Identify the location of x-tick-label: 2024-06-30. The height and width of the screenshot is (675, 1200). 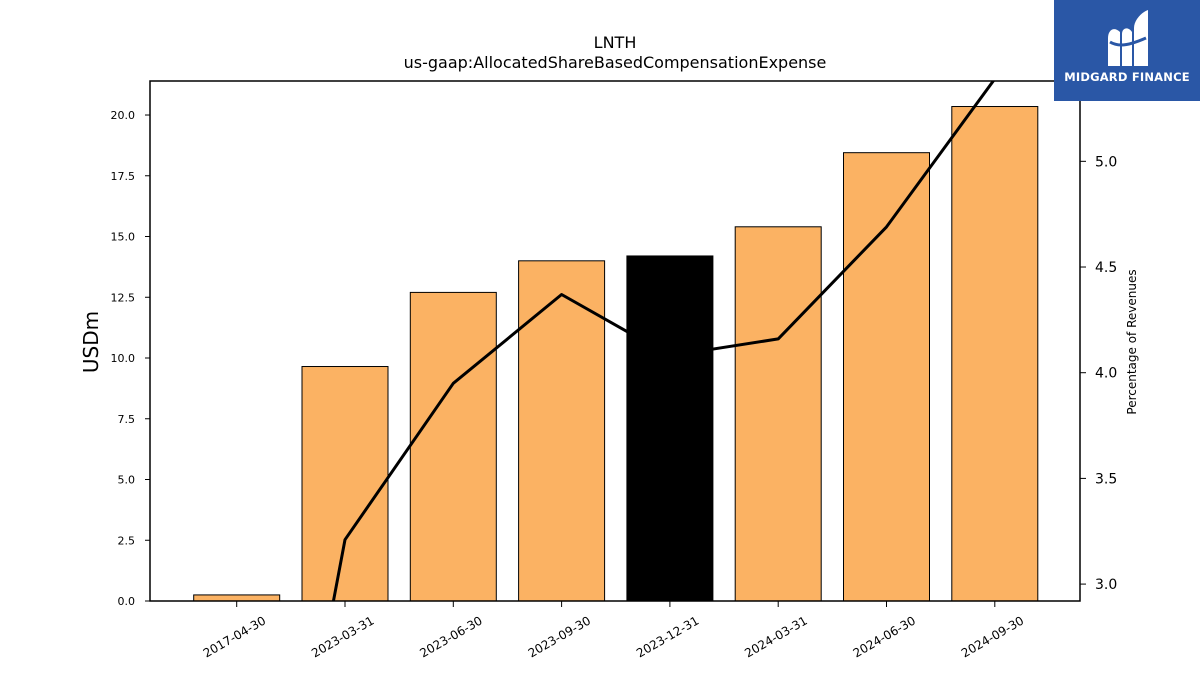
(884, 636).